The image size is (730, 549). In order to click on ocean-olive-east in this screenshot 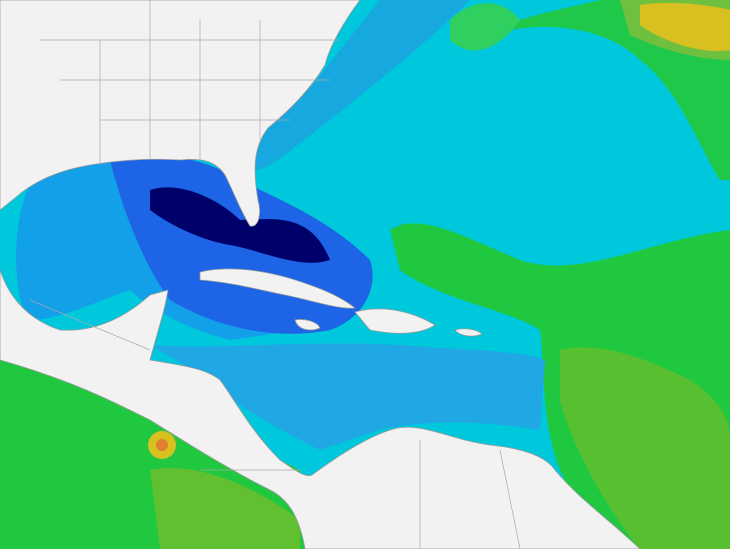, I will do `click(645, 448)`.